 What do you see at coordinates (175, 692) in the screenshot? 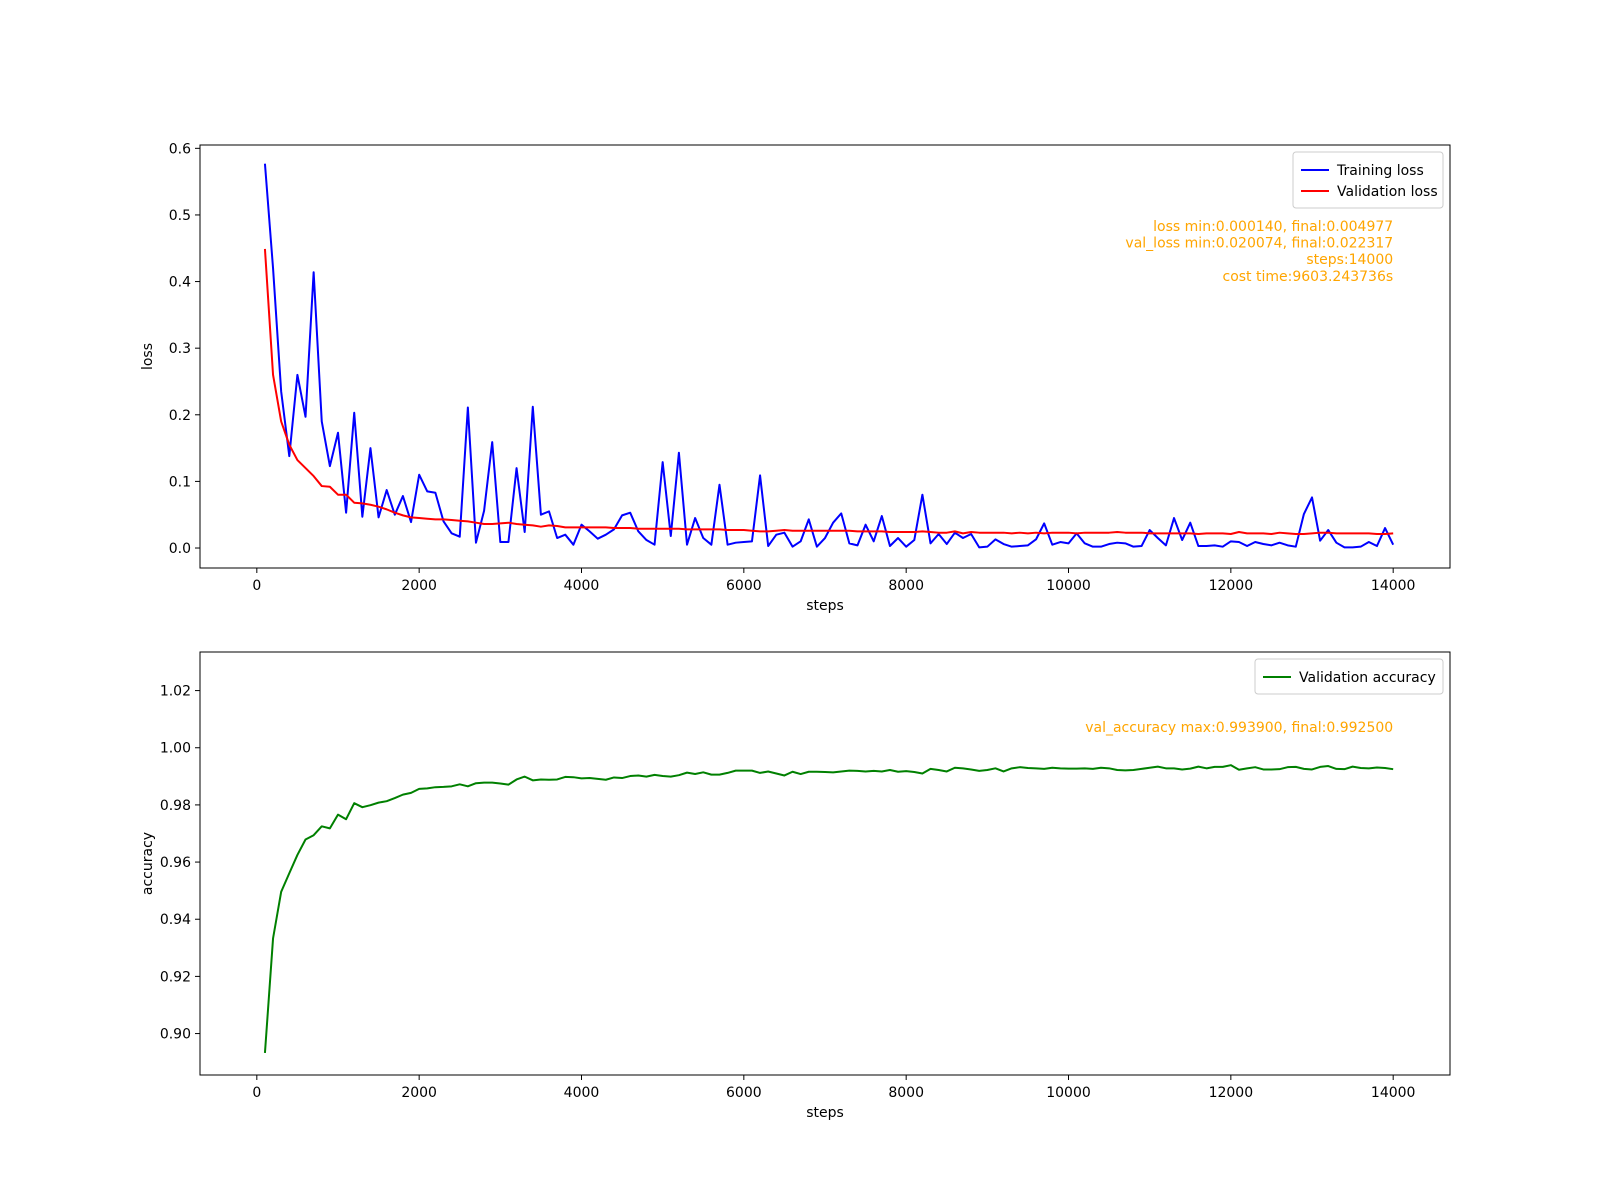
I see `y-tick-label: 1.02` at bounding box center [175, 692].